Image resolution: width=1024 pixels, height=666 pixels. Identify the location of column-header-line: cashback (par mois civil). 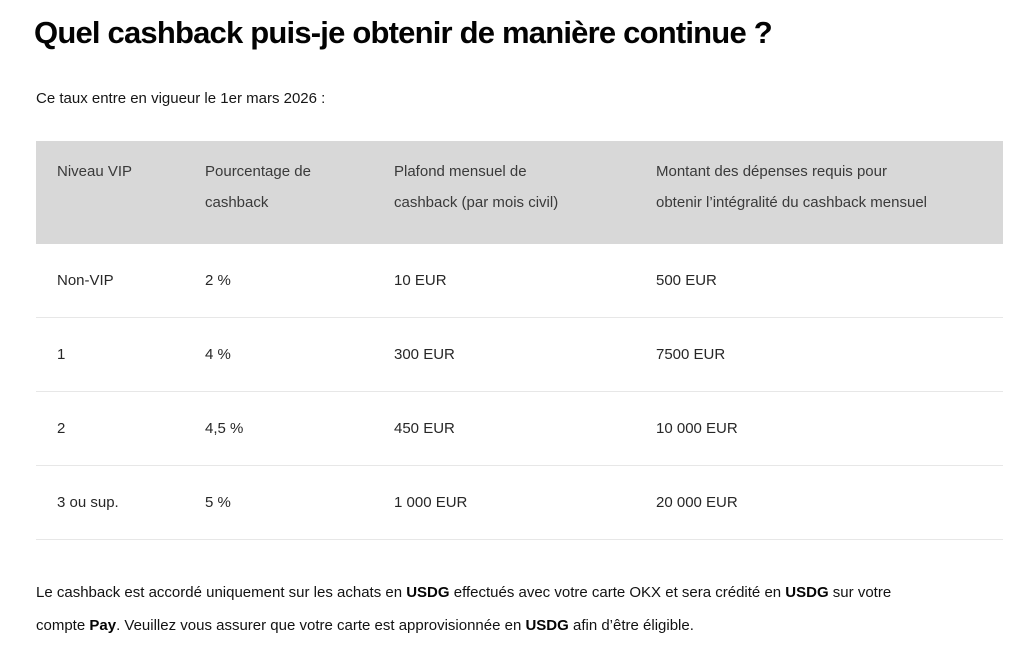
(476, 203).